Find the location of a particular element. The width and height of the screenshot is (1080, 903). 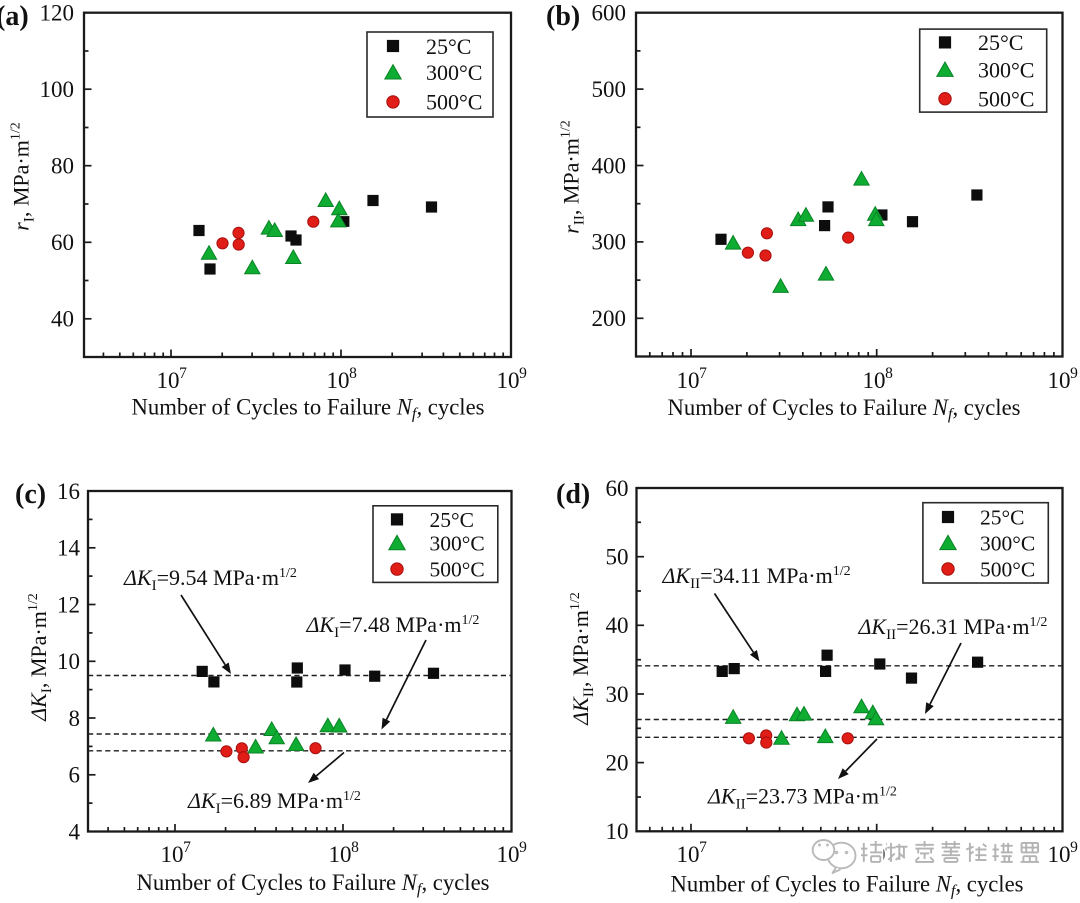

svg-text: 16 is located at coordinates (68, 491).